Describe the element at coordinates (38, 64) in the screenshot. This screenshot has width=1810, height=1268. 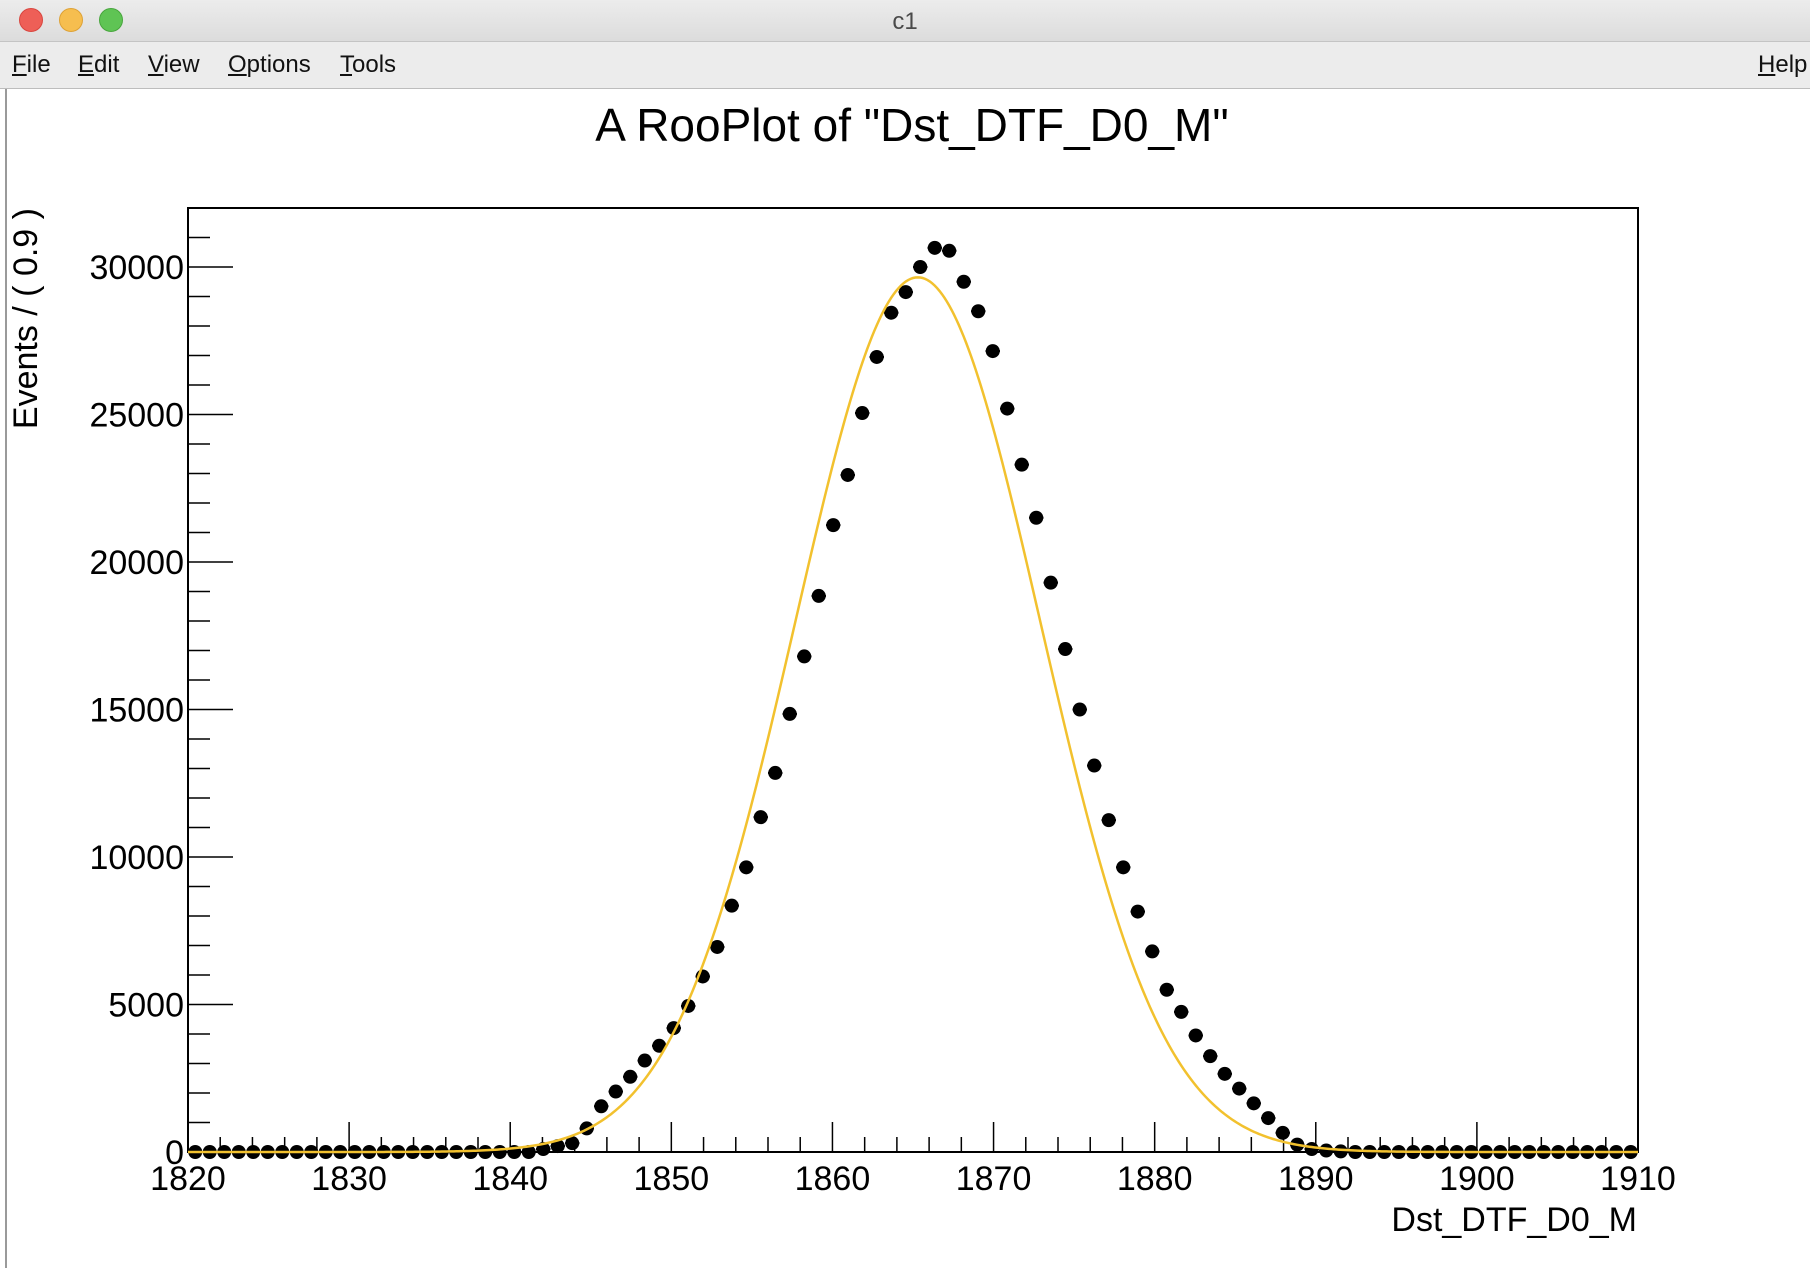
I see `menu-file-label: ile` at that location.